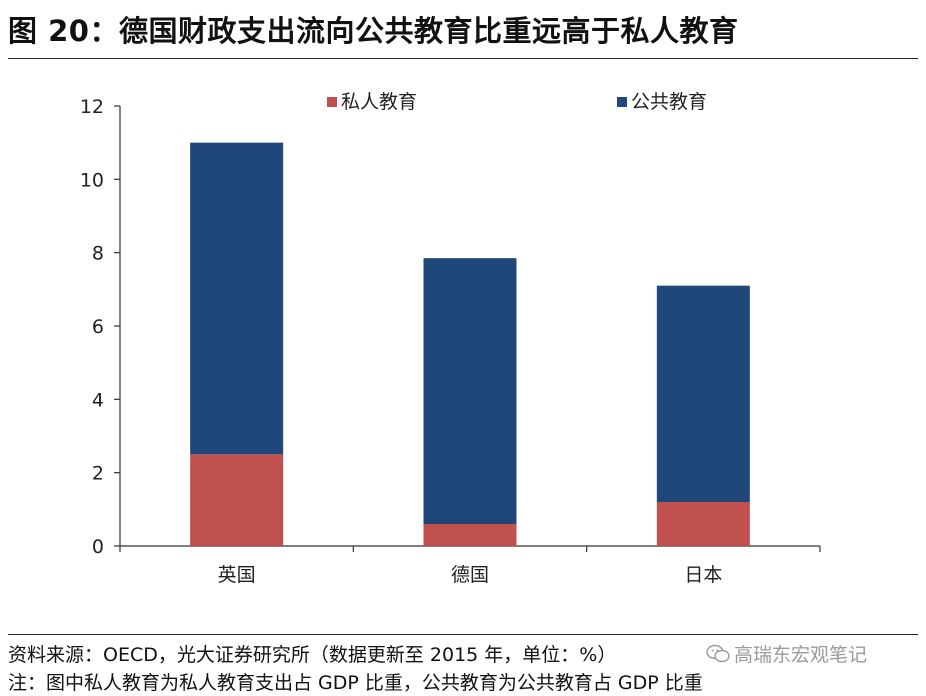 The image size is (926, 696). What do you see at coordinates (669, 102) in the screenshot?
I see `legend-label: 公共教育` at bounding box center [669, 102].